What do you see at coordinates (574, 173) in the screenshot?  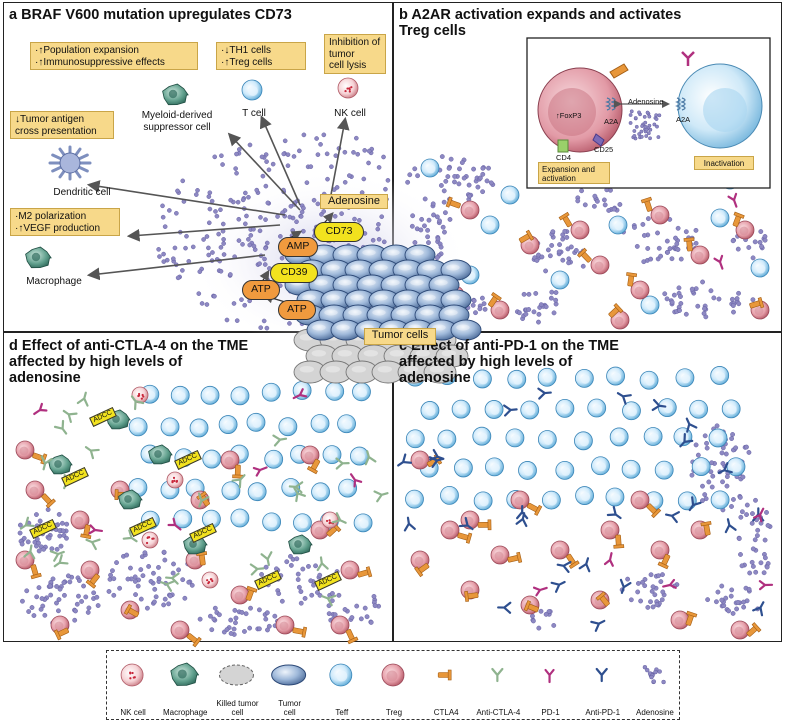 I see `expansion-activation-box: Expansion and activation` at bounding box center [574, 173].